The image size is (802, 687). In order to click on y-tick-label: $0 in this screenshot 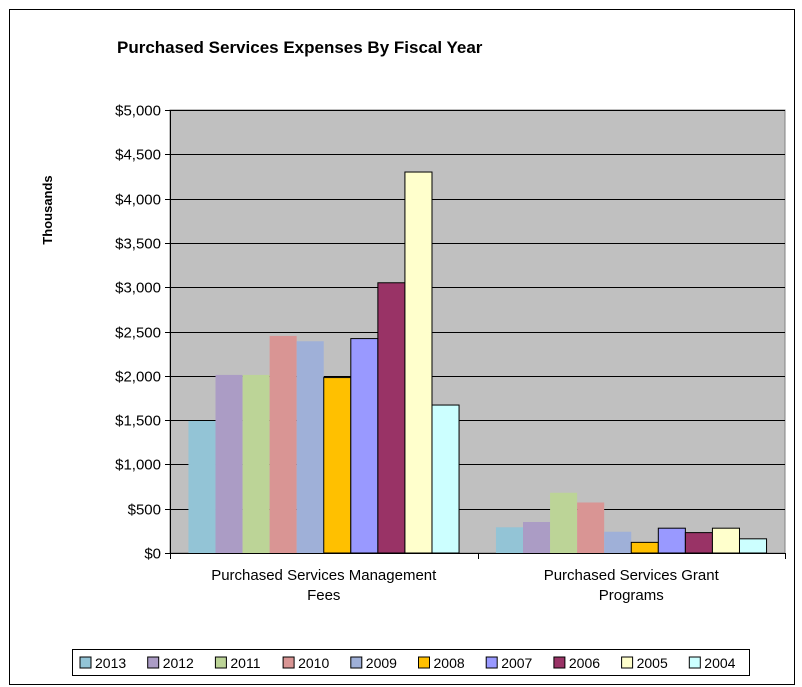, I will do `click(152, 554)`.